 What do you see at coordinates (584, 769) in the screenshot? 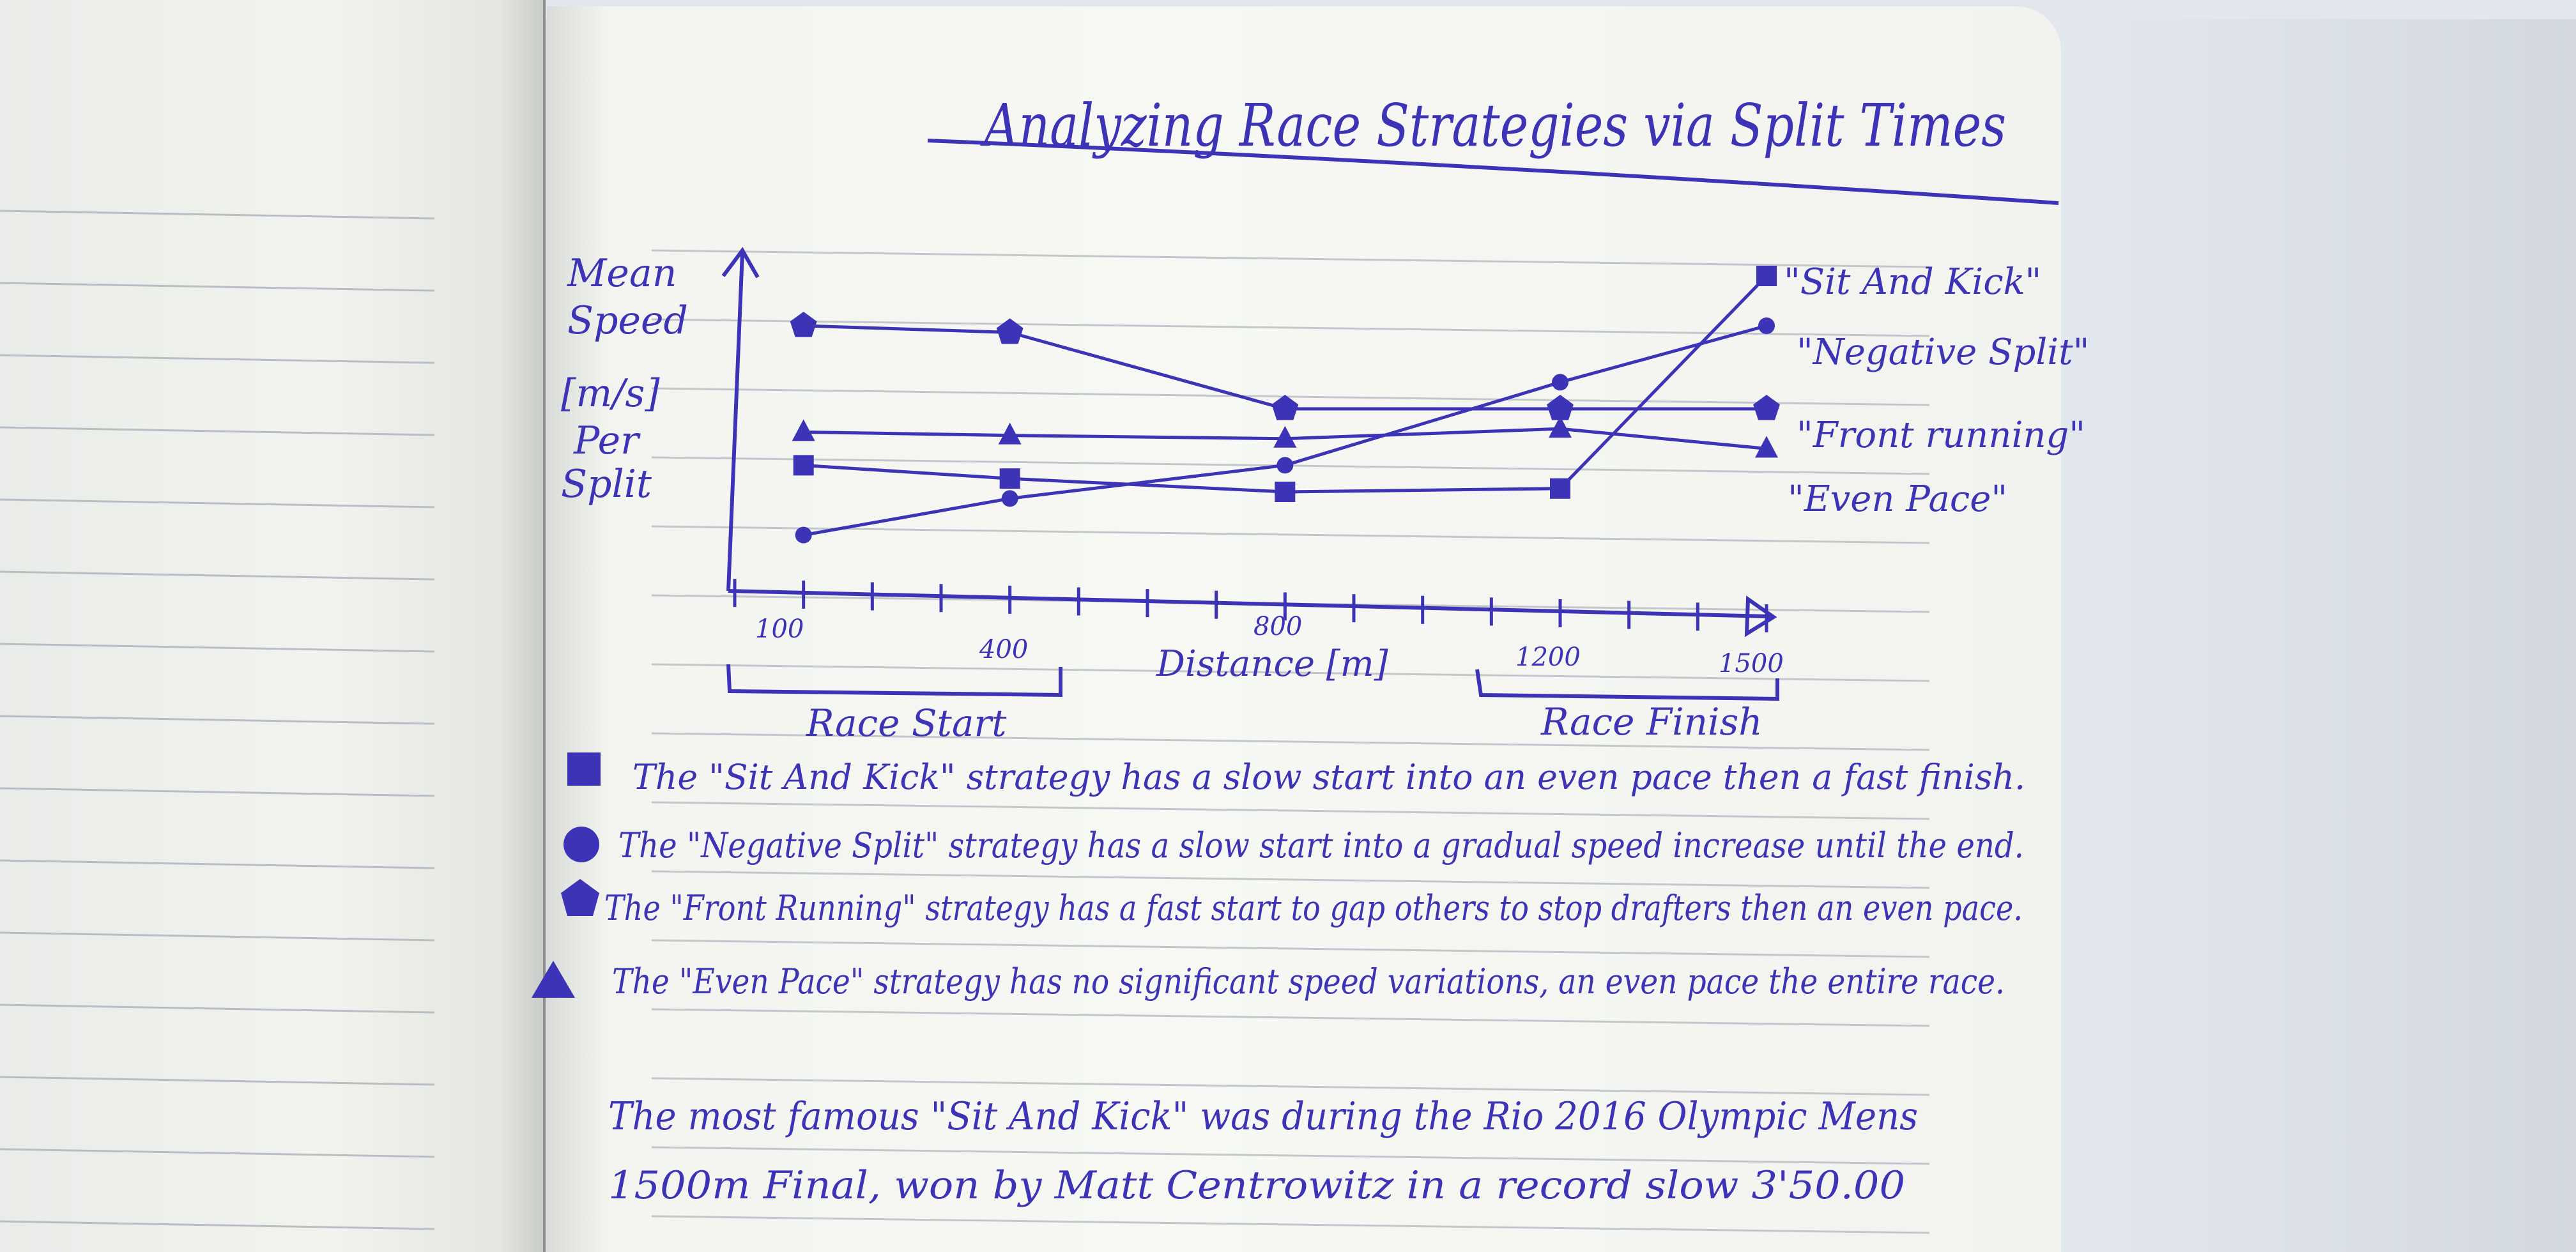
I see `square-bullet-icon` at bounding box center [584, 769].